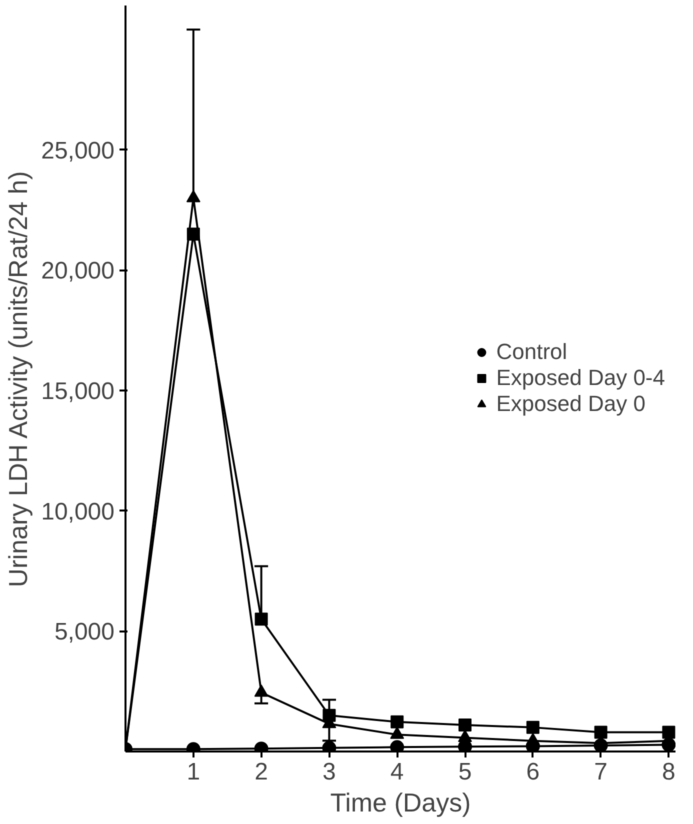 The width and height of the screenshot is (693, 824). I want to click on y-tick-label: 25,000, so click(77, 150).